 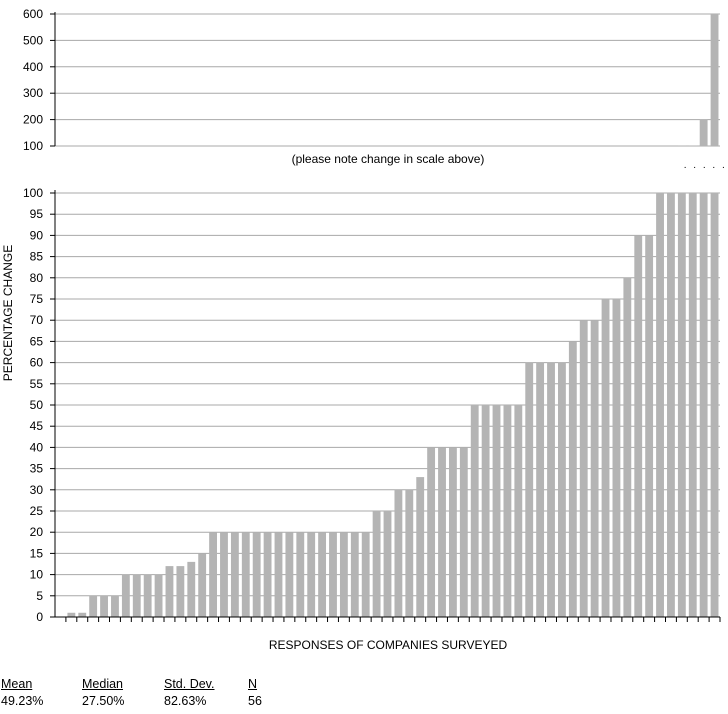 I want to click on y-tick-label: 400, so click(x=33, y=67).